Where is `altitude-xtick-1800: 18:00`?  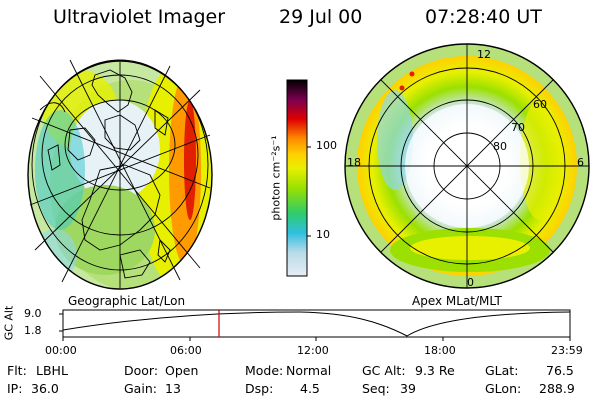
altitude-xtick-1800: 18:00 is located at coordinates (440, 350).